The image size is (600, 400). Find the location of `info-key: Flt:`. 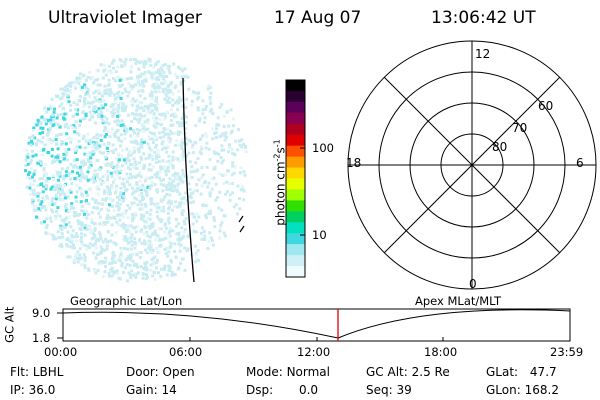

info-key: Flt: is located at coordinates (19, 372).